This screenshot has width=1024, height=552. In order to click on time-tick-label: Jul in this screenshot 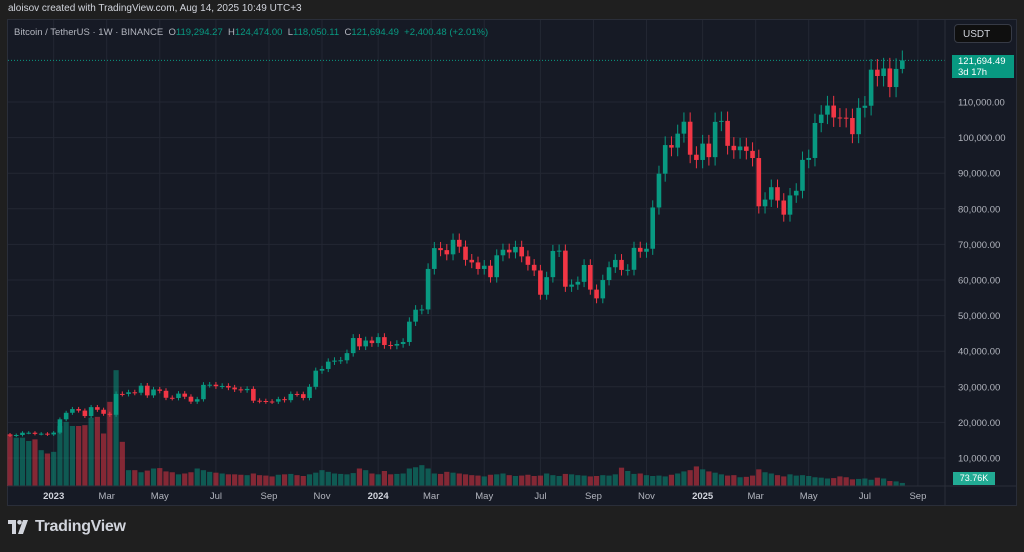, I will do `click(216, 496)`.